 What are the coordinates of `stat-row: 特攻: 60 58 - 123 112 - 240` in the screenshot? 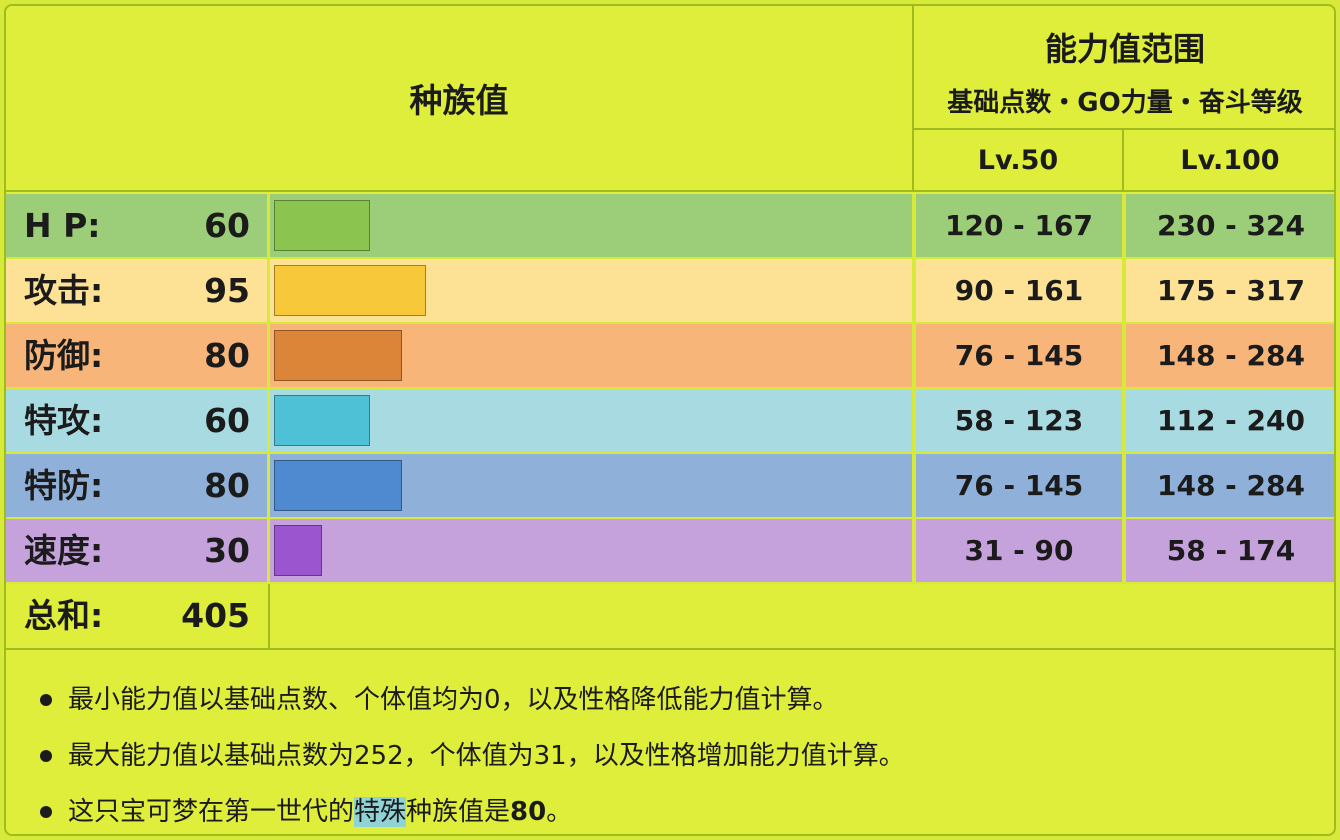 It's located at (670, 421).